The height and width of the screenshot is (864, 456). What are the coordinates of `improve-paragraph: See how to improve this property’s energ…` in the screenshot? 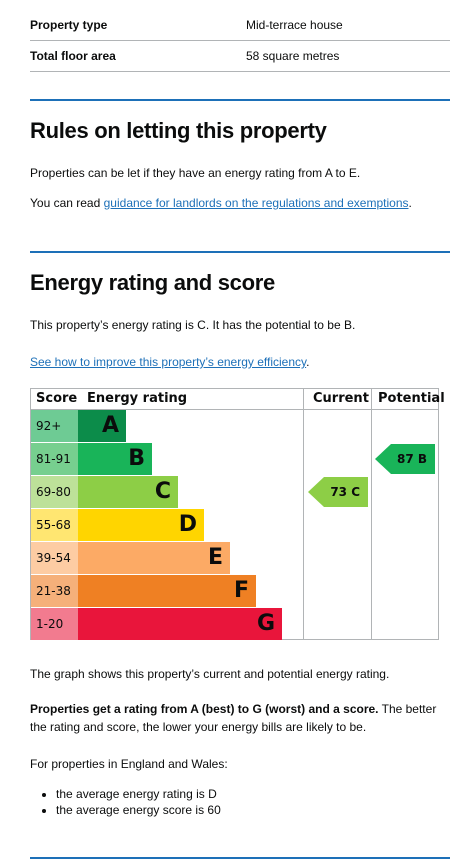 It's located at (236, 362).